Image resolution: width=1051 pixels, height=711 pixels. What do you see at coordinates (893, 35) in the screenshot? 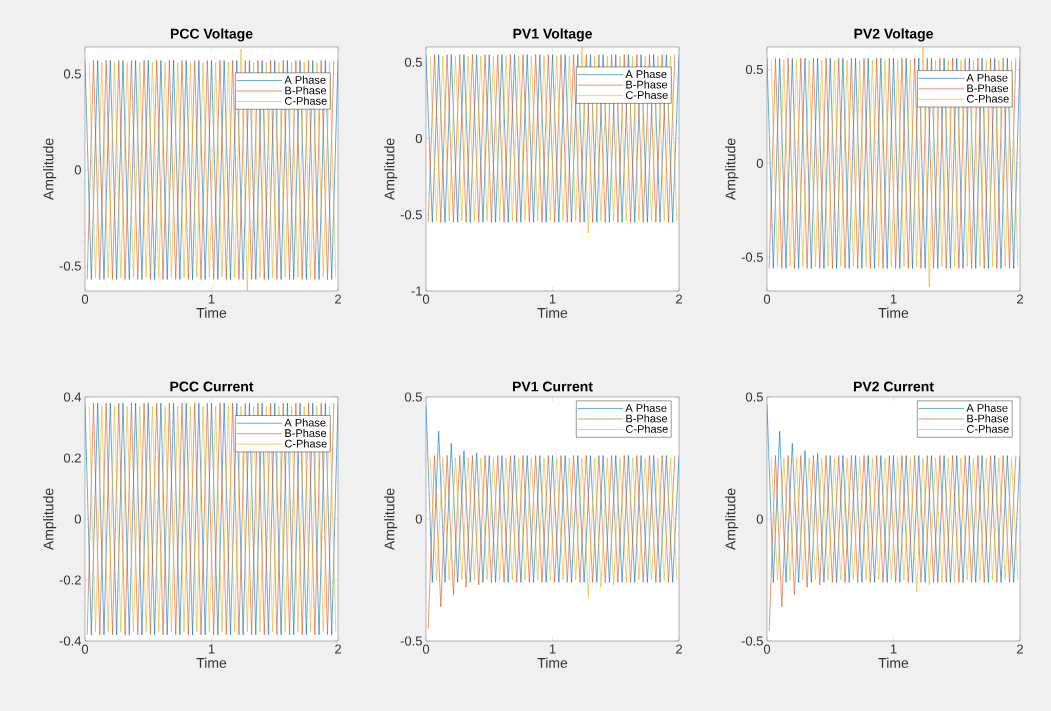
I see `chart-title: PV2 Voltage` at bounding box center [893, 35].